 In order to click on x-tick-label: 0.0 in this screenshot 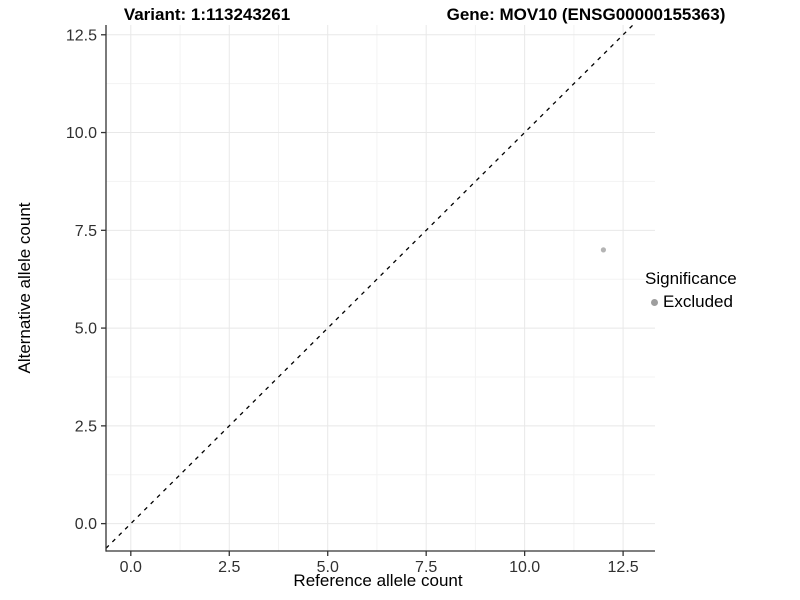, I will do `click(131, 567)`.